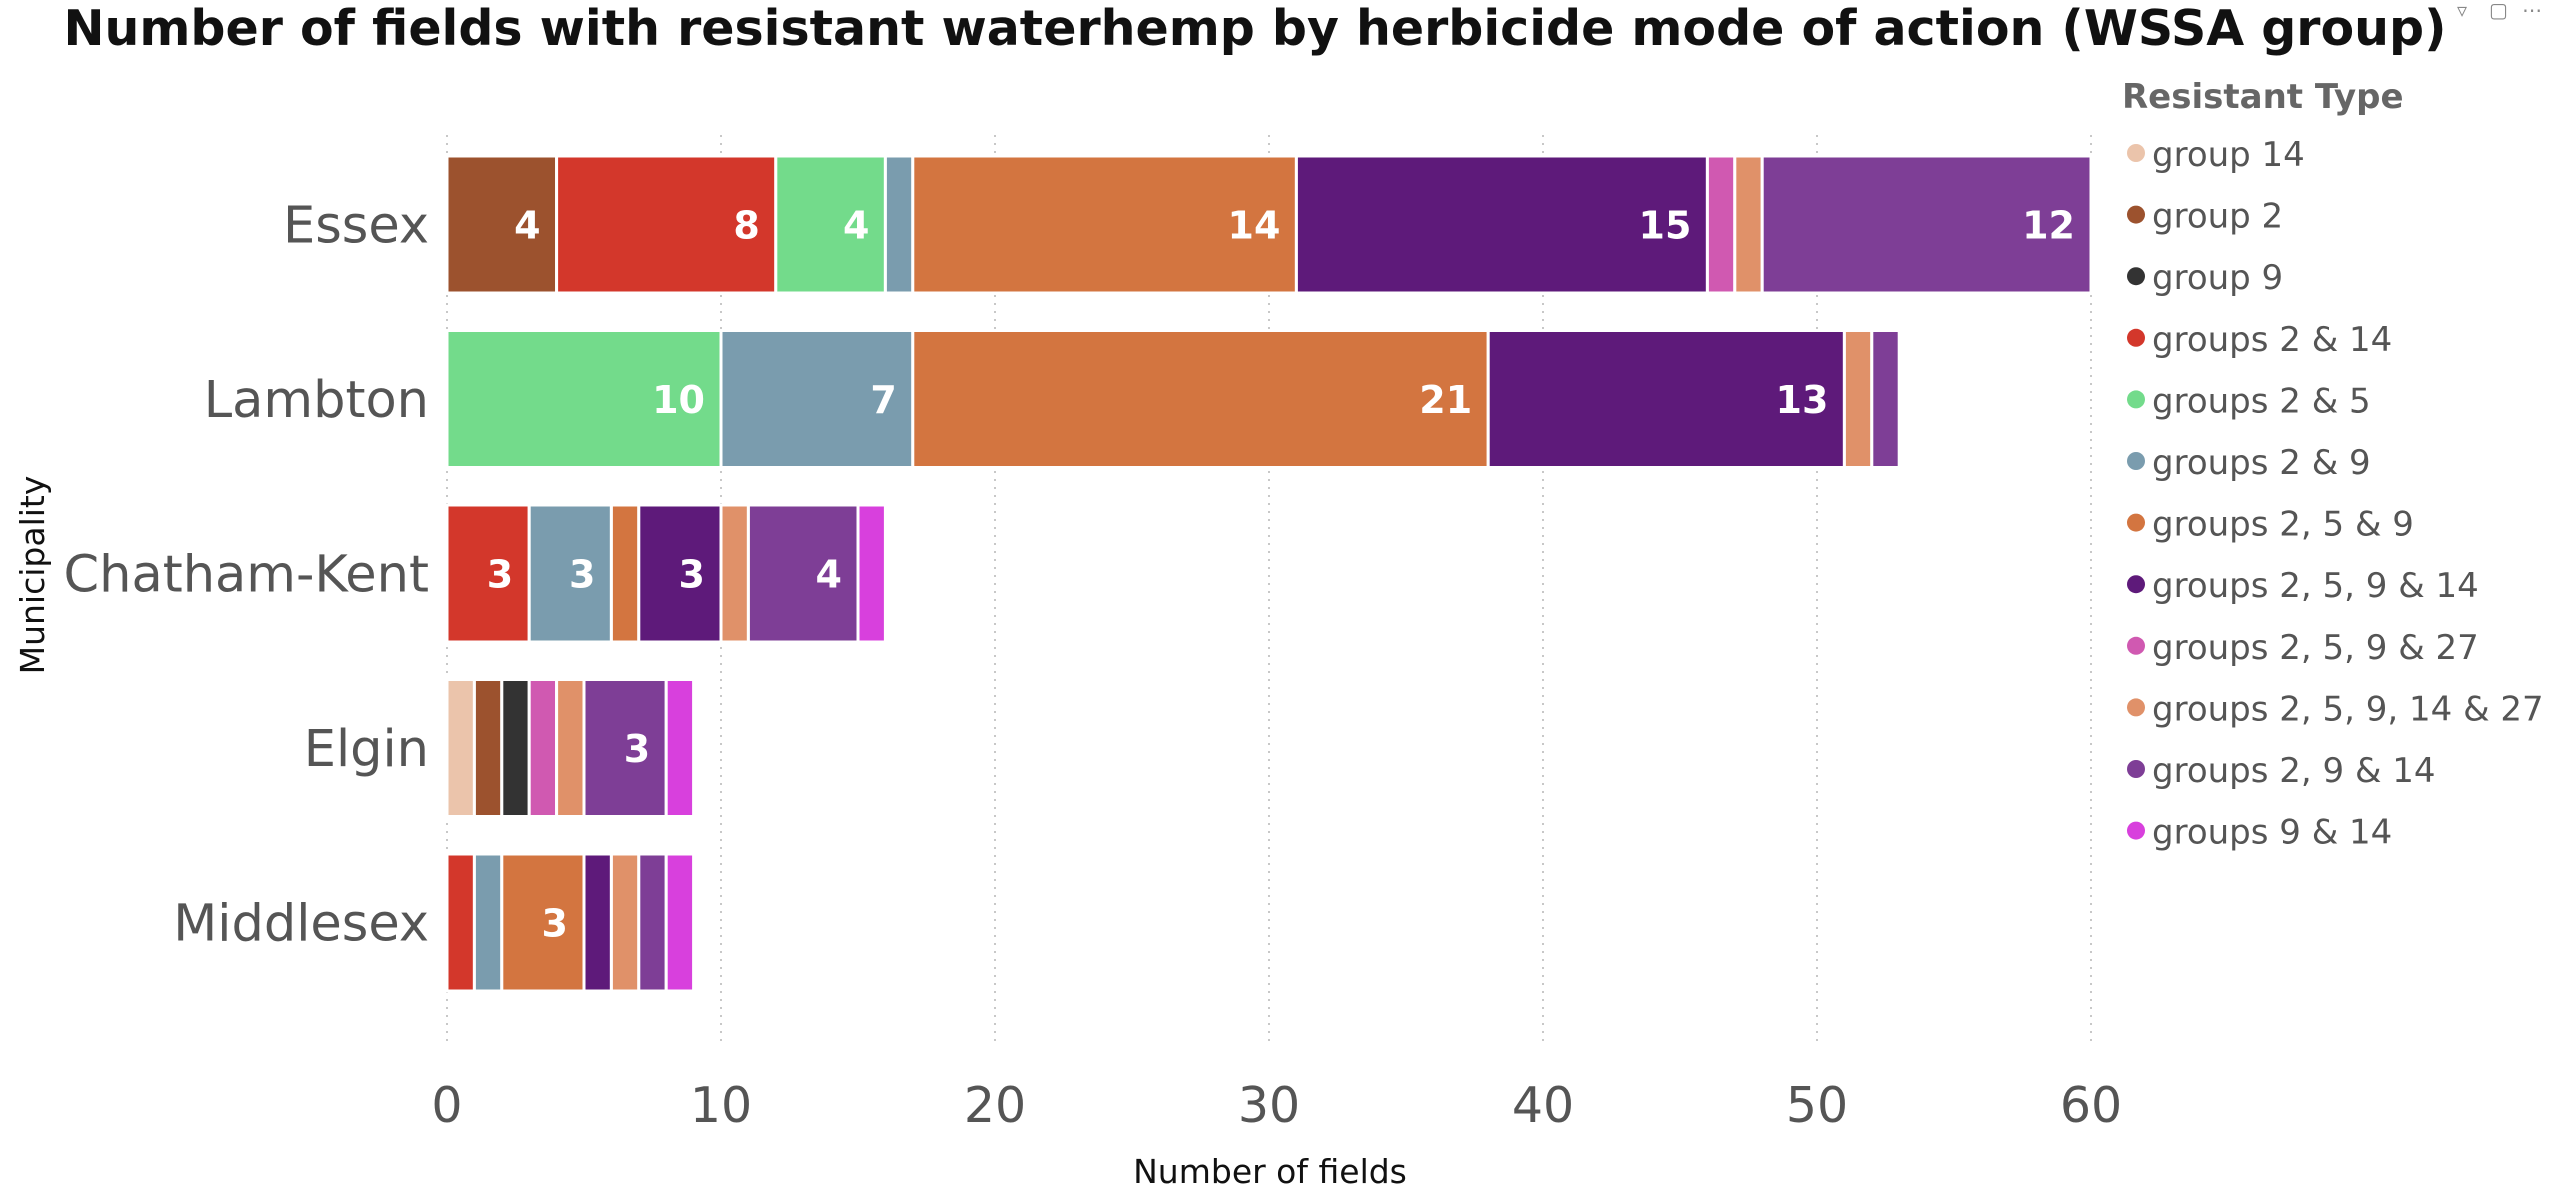 The height and width of the screenshot is (1189, 2560). What do you see at coordinates (2261, 463) in the screenshot?
I see `legend-item: groups 2 & 9` at bounding box center [2261, 463].